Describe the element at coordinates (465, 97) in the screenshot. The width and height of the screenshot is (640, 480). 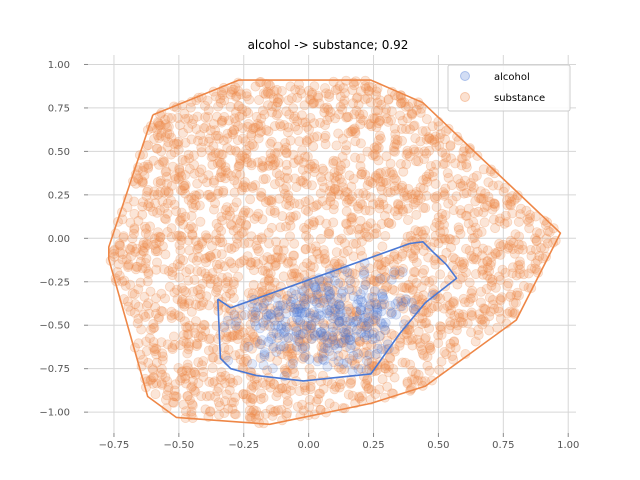
I see `legend-marker-substance` at that location.